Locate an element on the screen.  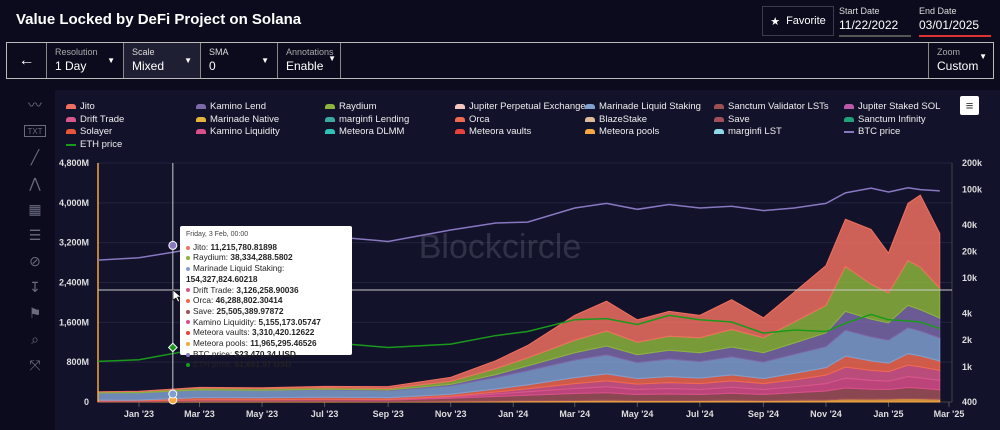
legend-item: BlazeStake is located at coordinates (616, 119).